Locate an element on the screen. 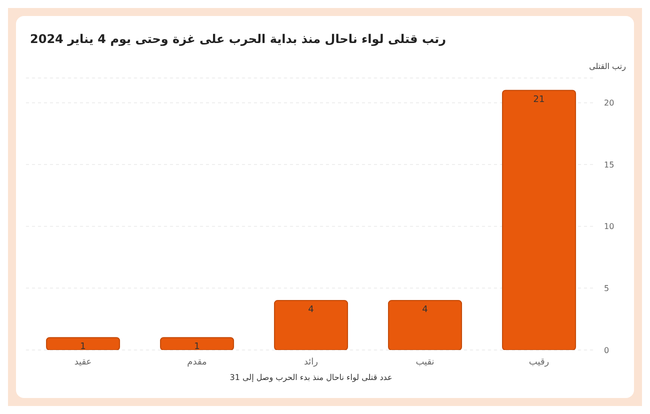  x-tick-label: رقيب is located at coordinates (539, 362).